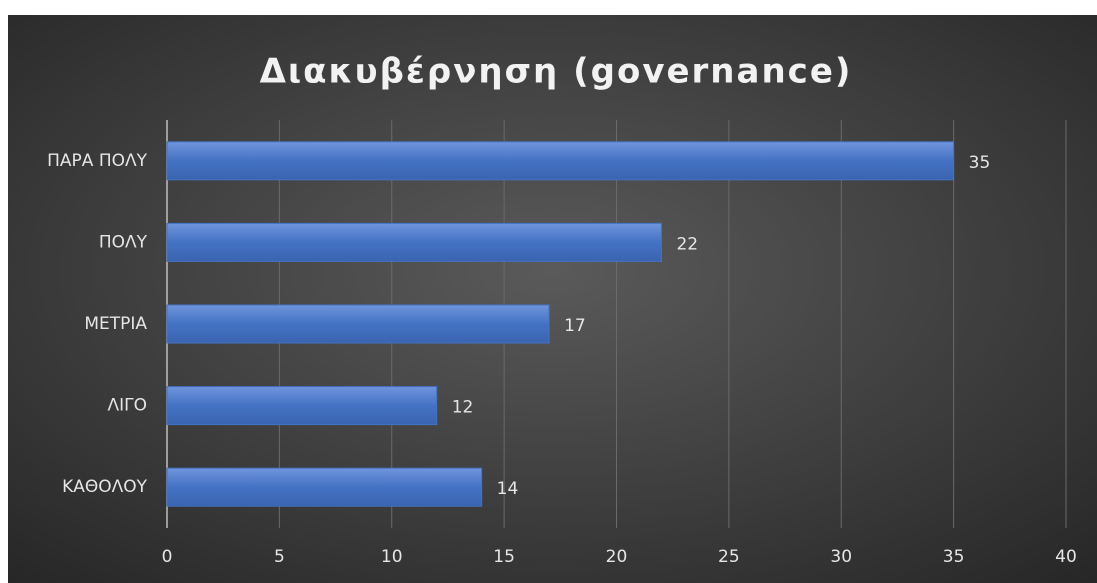  Describe the element at coordinates (617, 557) in the screenshot. I see `x-tick-label: 20` at that location.